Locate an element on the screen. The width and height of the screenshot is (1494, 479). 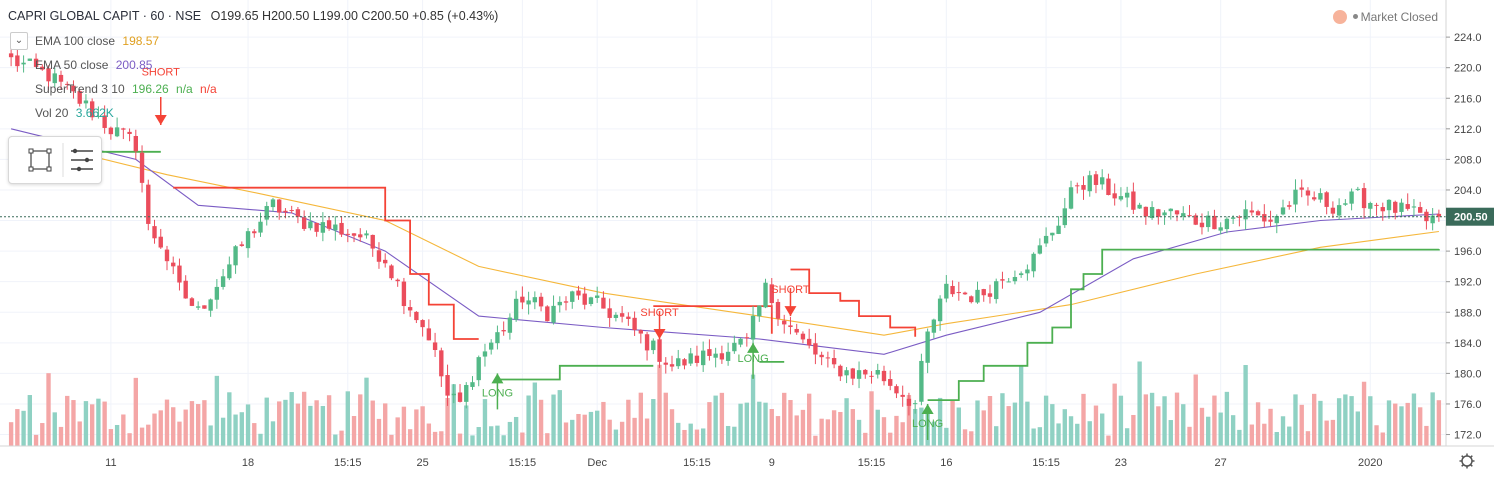
signal-label: SHORT is located at coordinates (161, 72).